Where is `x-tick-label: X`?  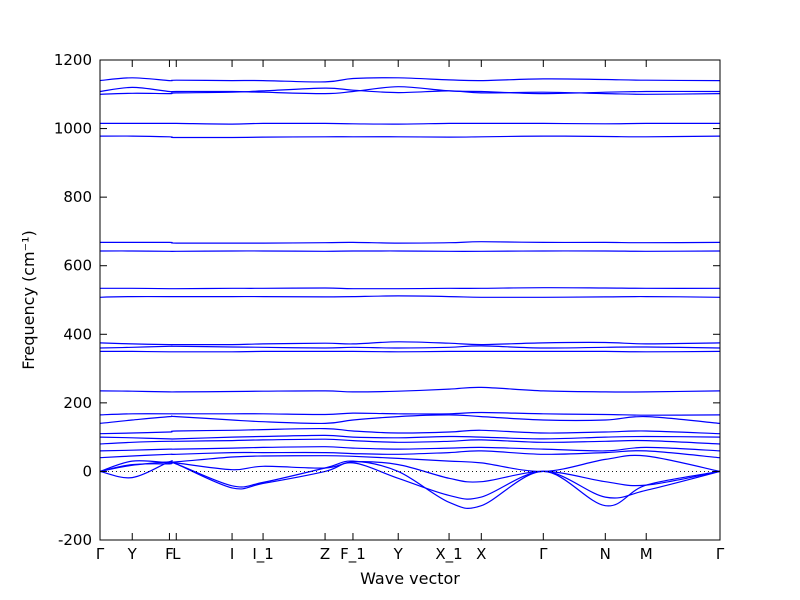 x-tick-label: X is located at coordinates (481, 554).